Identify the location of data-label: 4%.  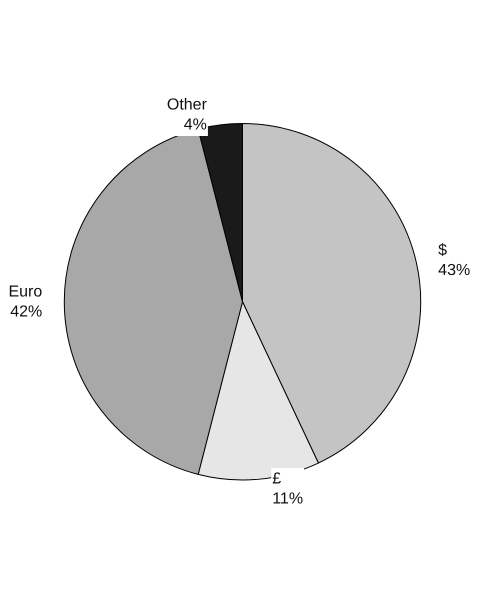
(195, 125).